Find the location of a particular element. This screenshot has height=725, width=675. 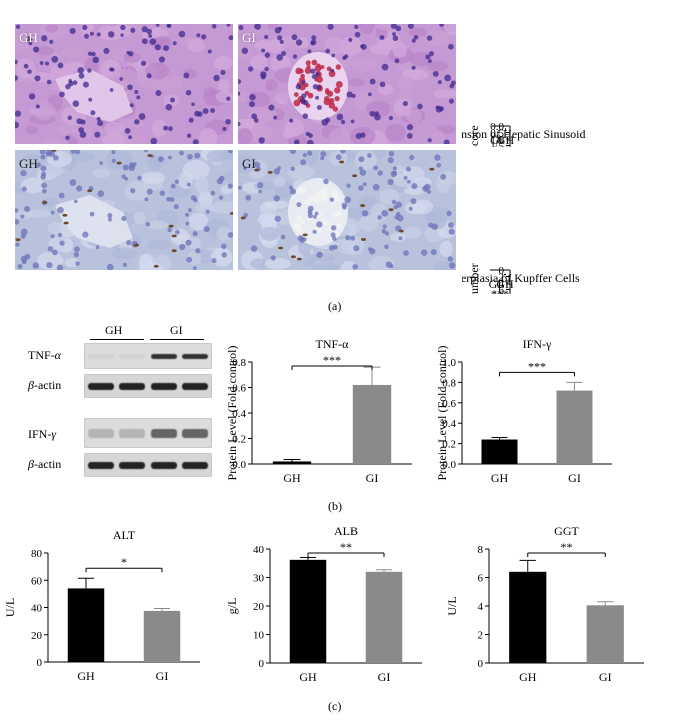

y-tick-label: 0.6 is located at coordinates (449, 404).